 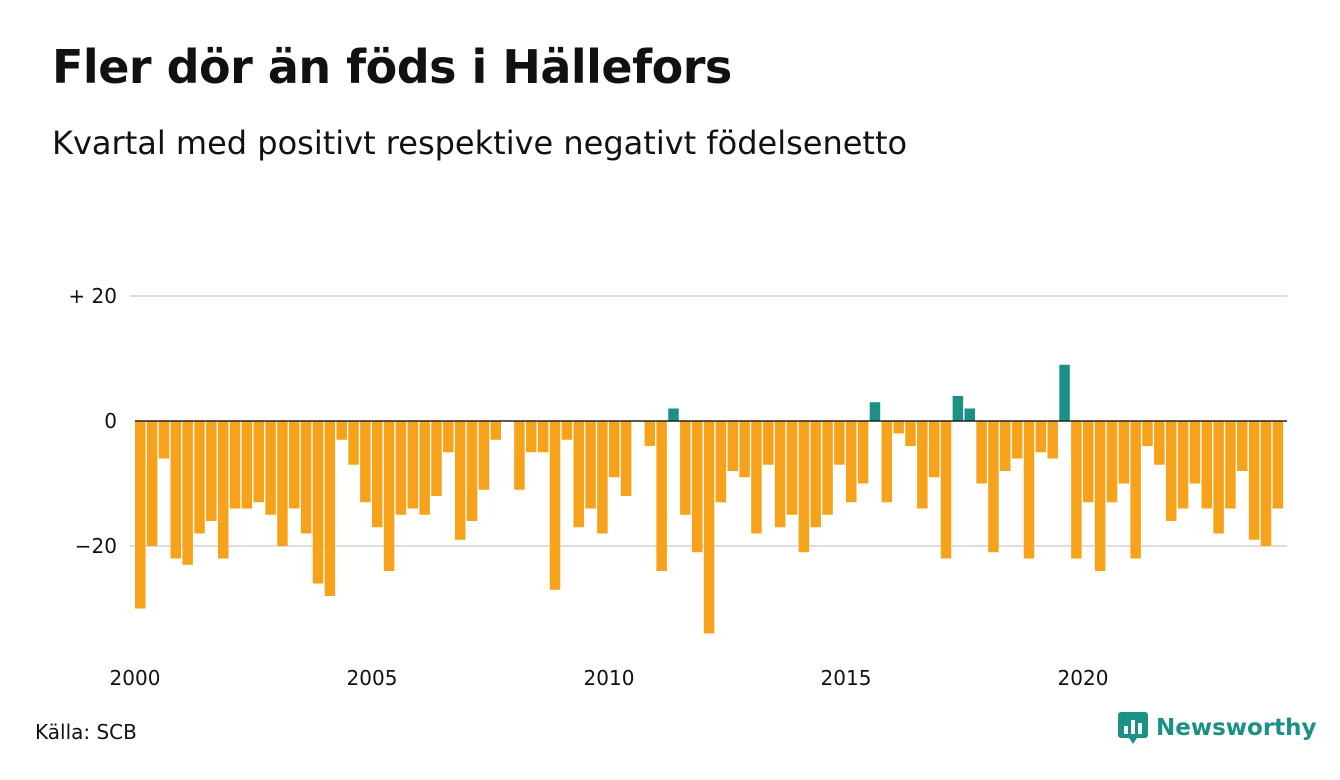 I want to click on x-tick-label: 2010, so click(x=609, y=678).